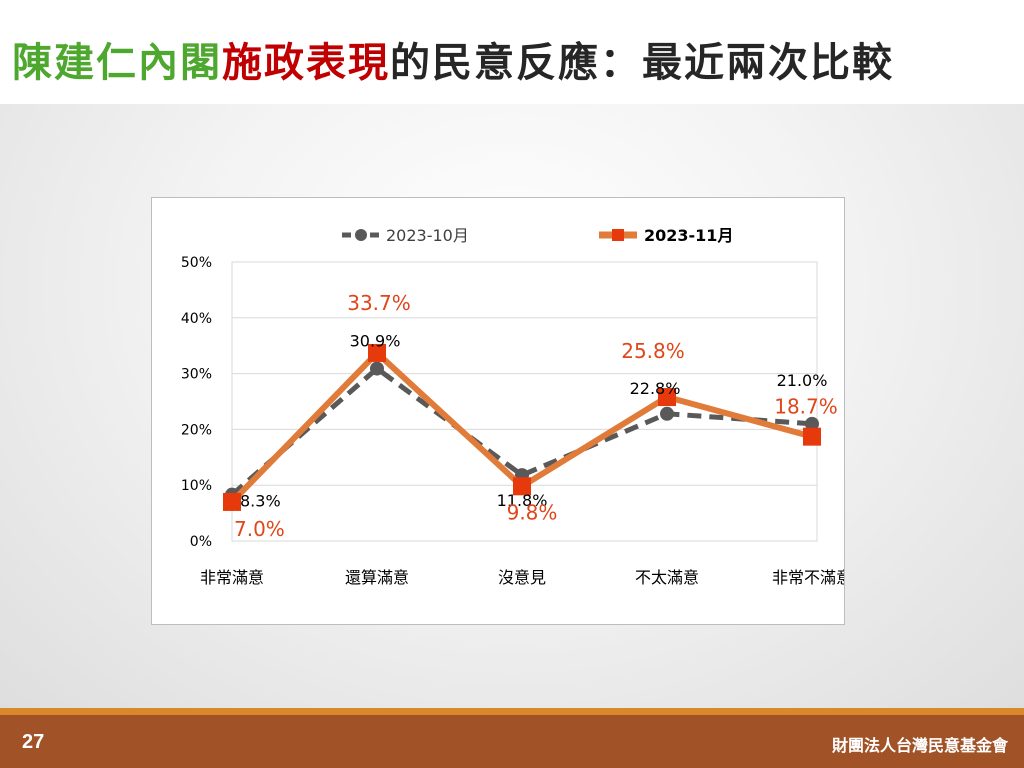 Image resolution: width=1024 pixels, height=768 pixels. What do you see at coordinates (117, 63) in the screenshot?
I see `title-segment-cabinet: 陳建仁內閣` at bounding box center [117, 63].